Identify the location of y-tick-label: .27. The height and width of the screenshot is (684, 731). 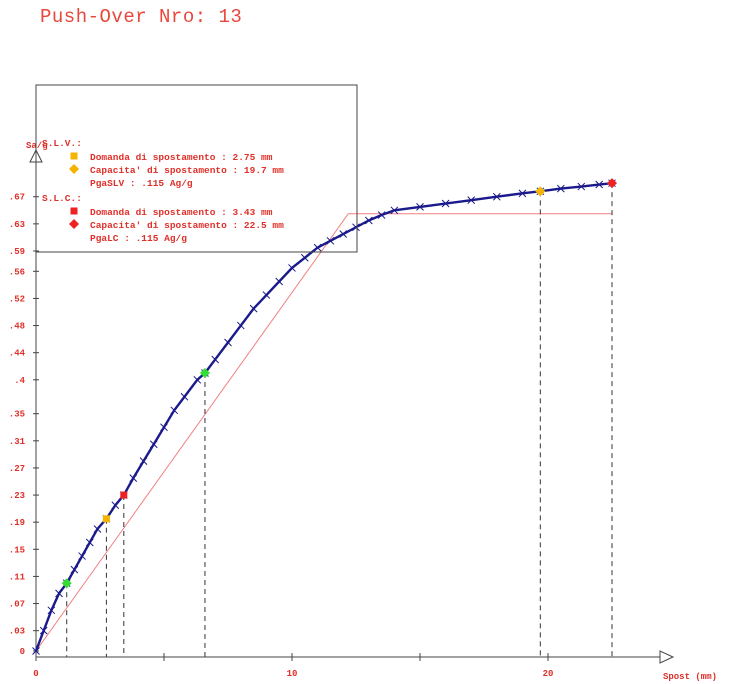
(17, 469).